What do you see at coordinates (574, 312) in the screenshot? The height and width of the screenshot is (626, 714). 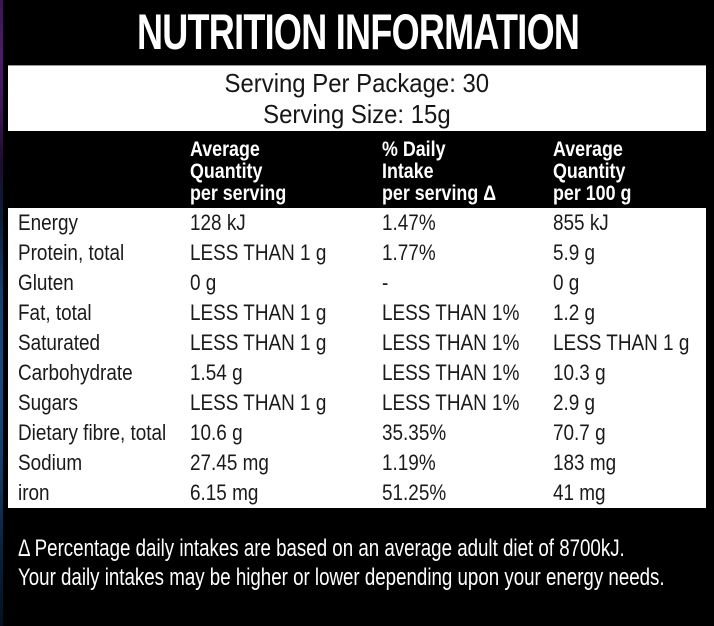 I see `value-per-100g: 1.2 g` at bounding box center [574, 312].